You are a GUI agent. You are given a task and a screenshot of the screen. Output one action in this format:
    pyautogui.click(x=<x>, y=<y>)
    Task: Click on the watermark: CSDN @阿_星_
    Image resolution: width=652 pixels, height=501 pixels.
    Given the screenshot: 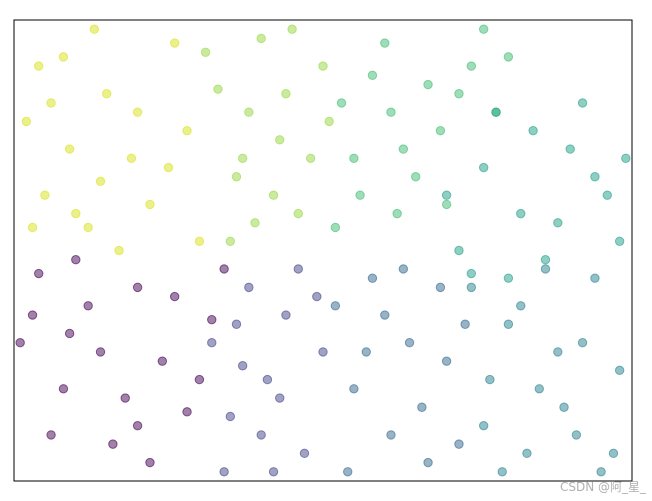 What is the action you would take?
    pyautogui.click(x=603, y=487)
    